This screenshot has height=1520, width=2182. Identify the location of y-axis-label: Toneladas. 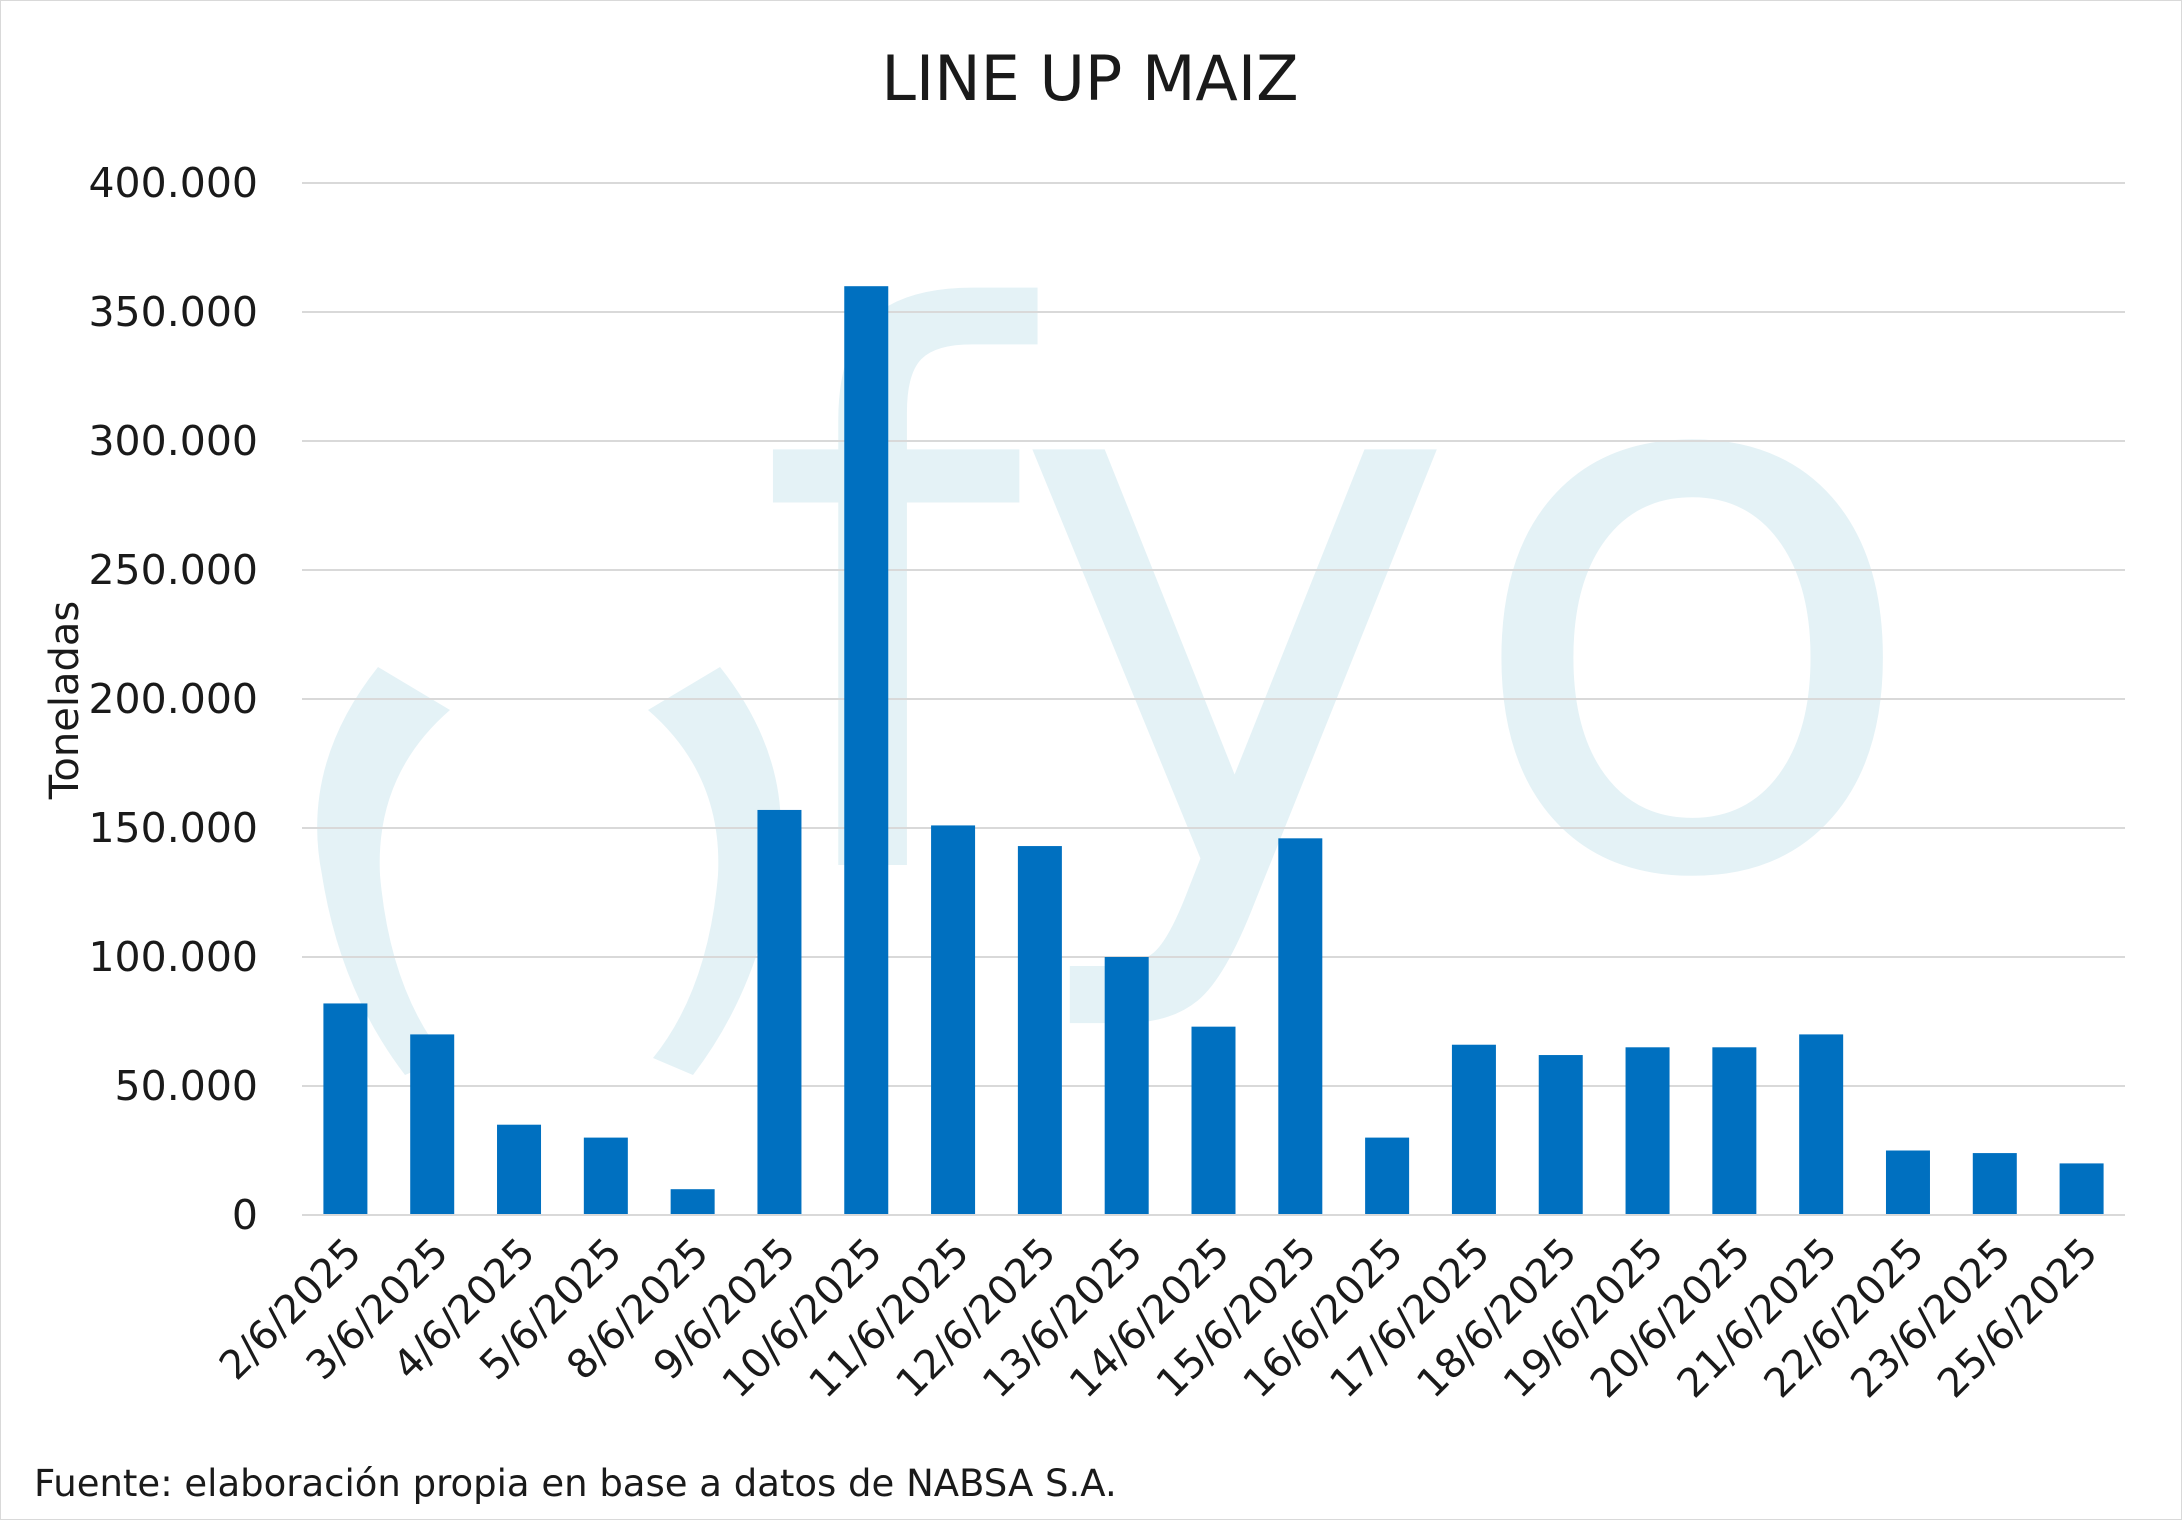
(65, 700).